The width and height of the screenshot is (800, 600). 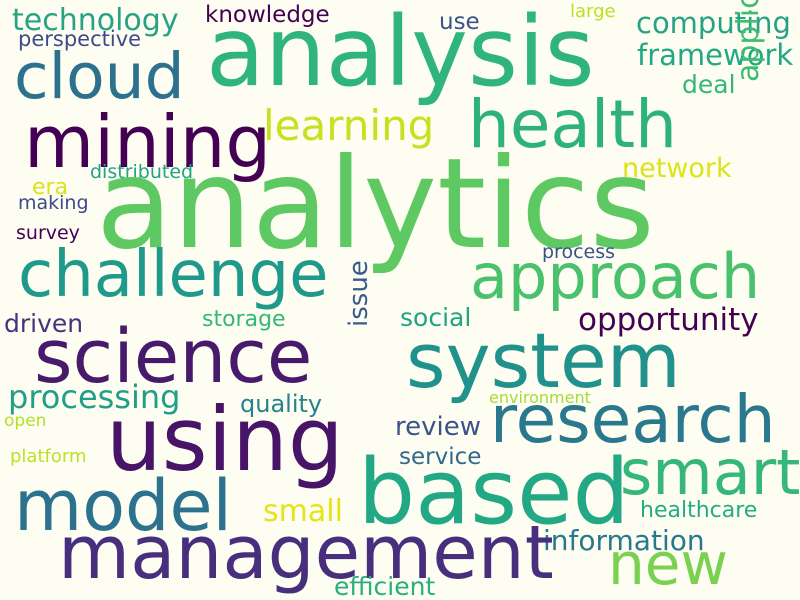 I want to click on word-application: application, so click(x=748, y=41).